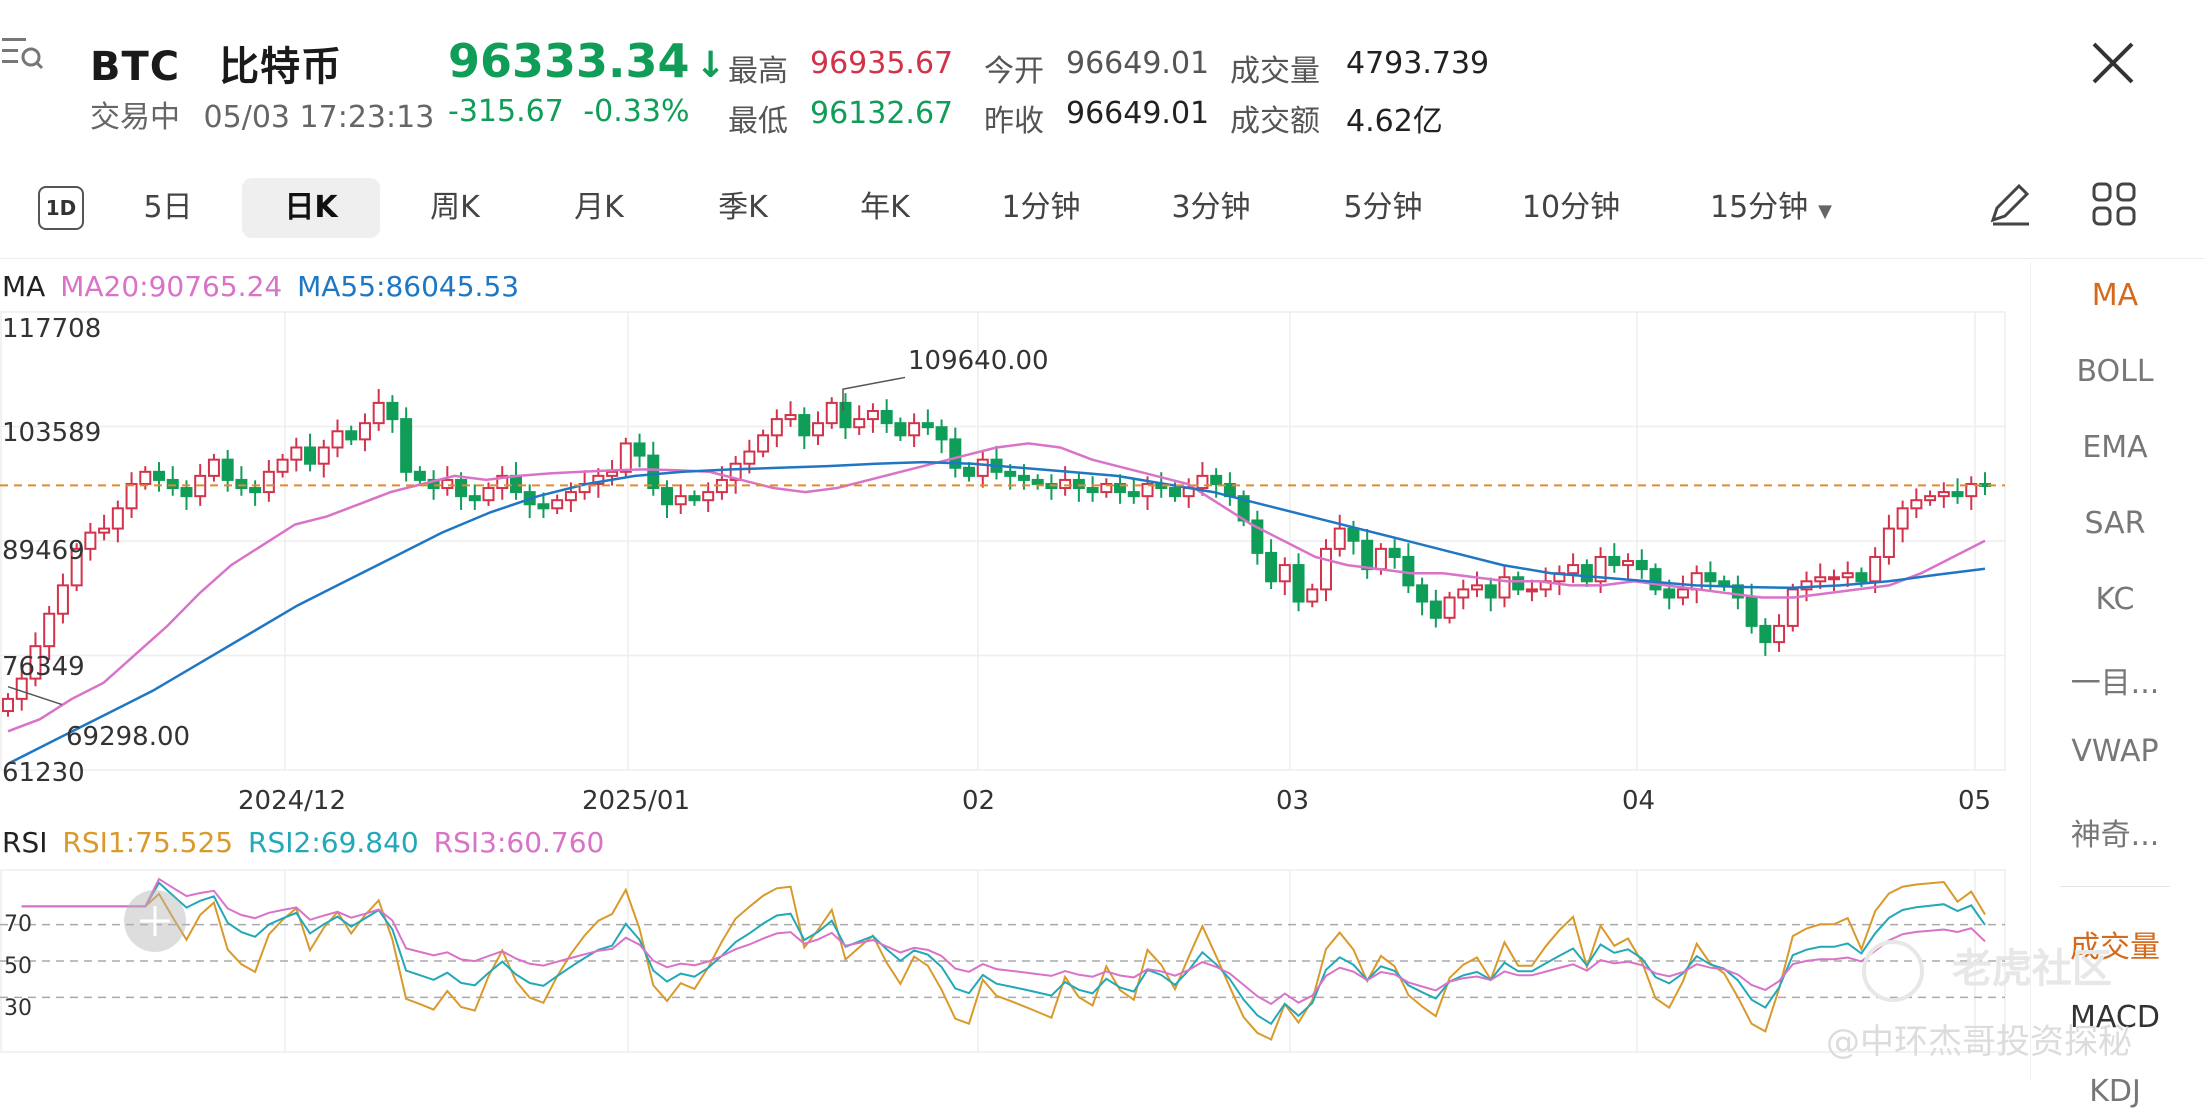 The image size is (2205, 1109). Describe the element at coordinates (1003, 953) in the screenshot. I see `rsi2-line` at that location.